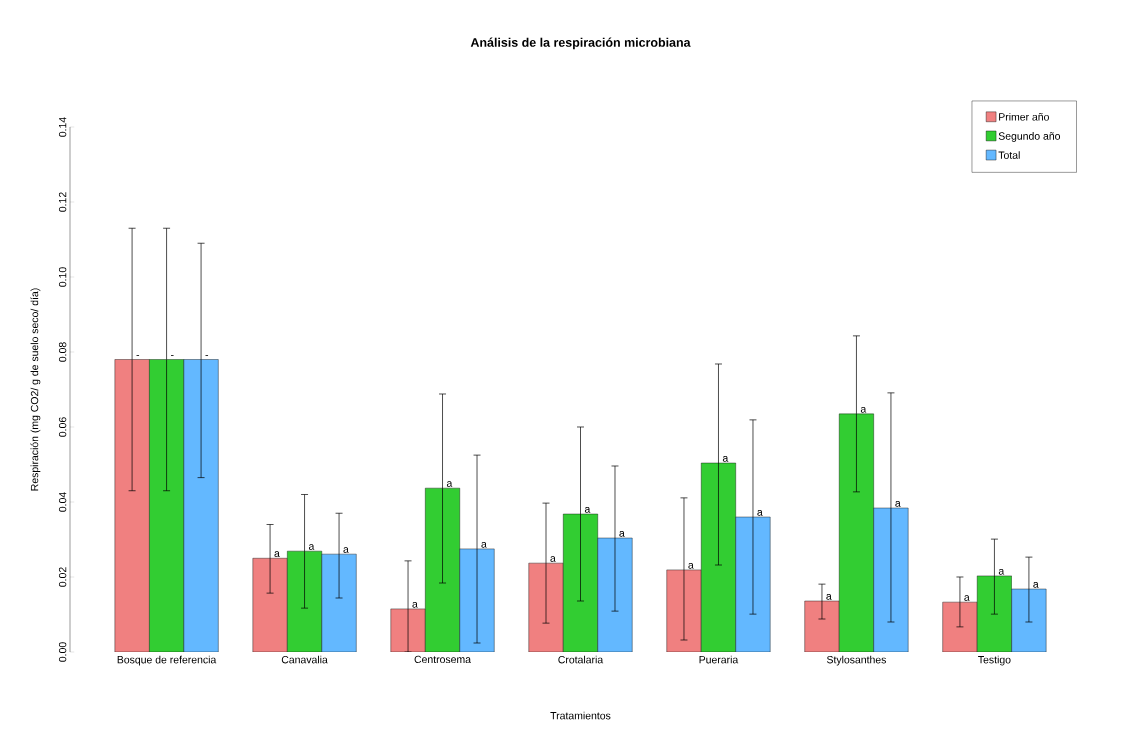 The image size is (1121, 740). What do you see at coordinates (62, 127) in the screenshot?
I see `y-tick-label: 0.14` at bounding box center [62, 127].